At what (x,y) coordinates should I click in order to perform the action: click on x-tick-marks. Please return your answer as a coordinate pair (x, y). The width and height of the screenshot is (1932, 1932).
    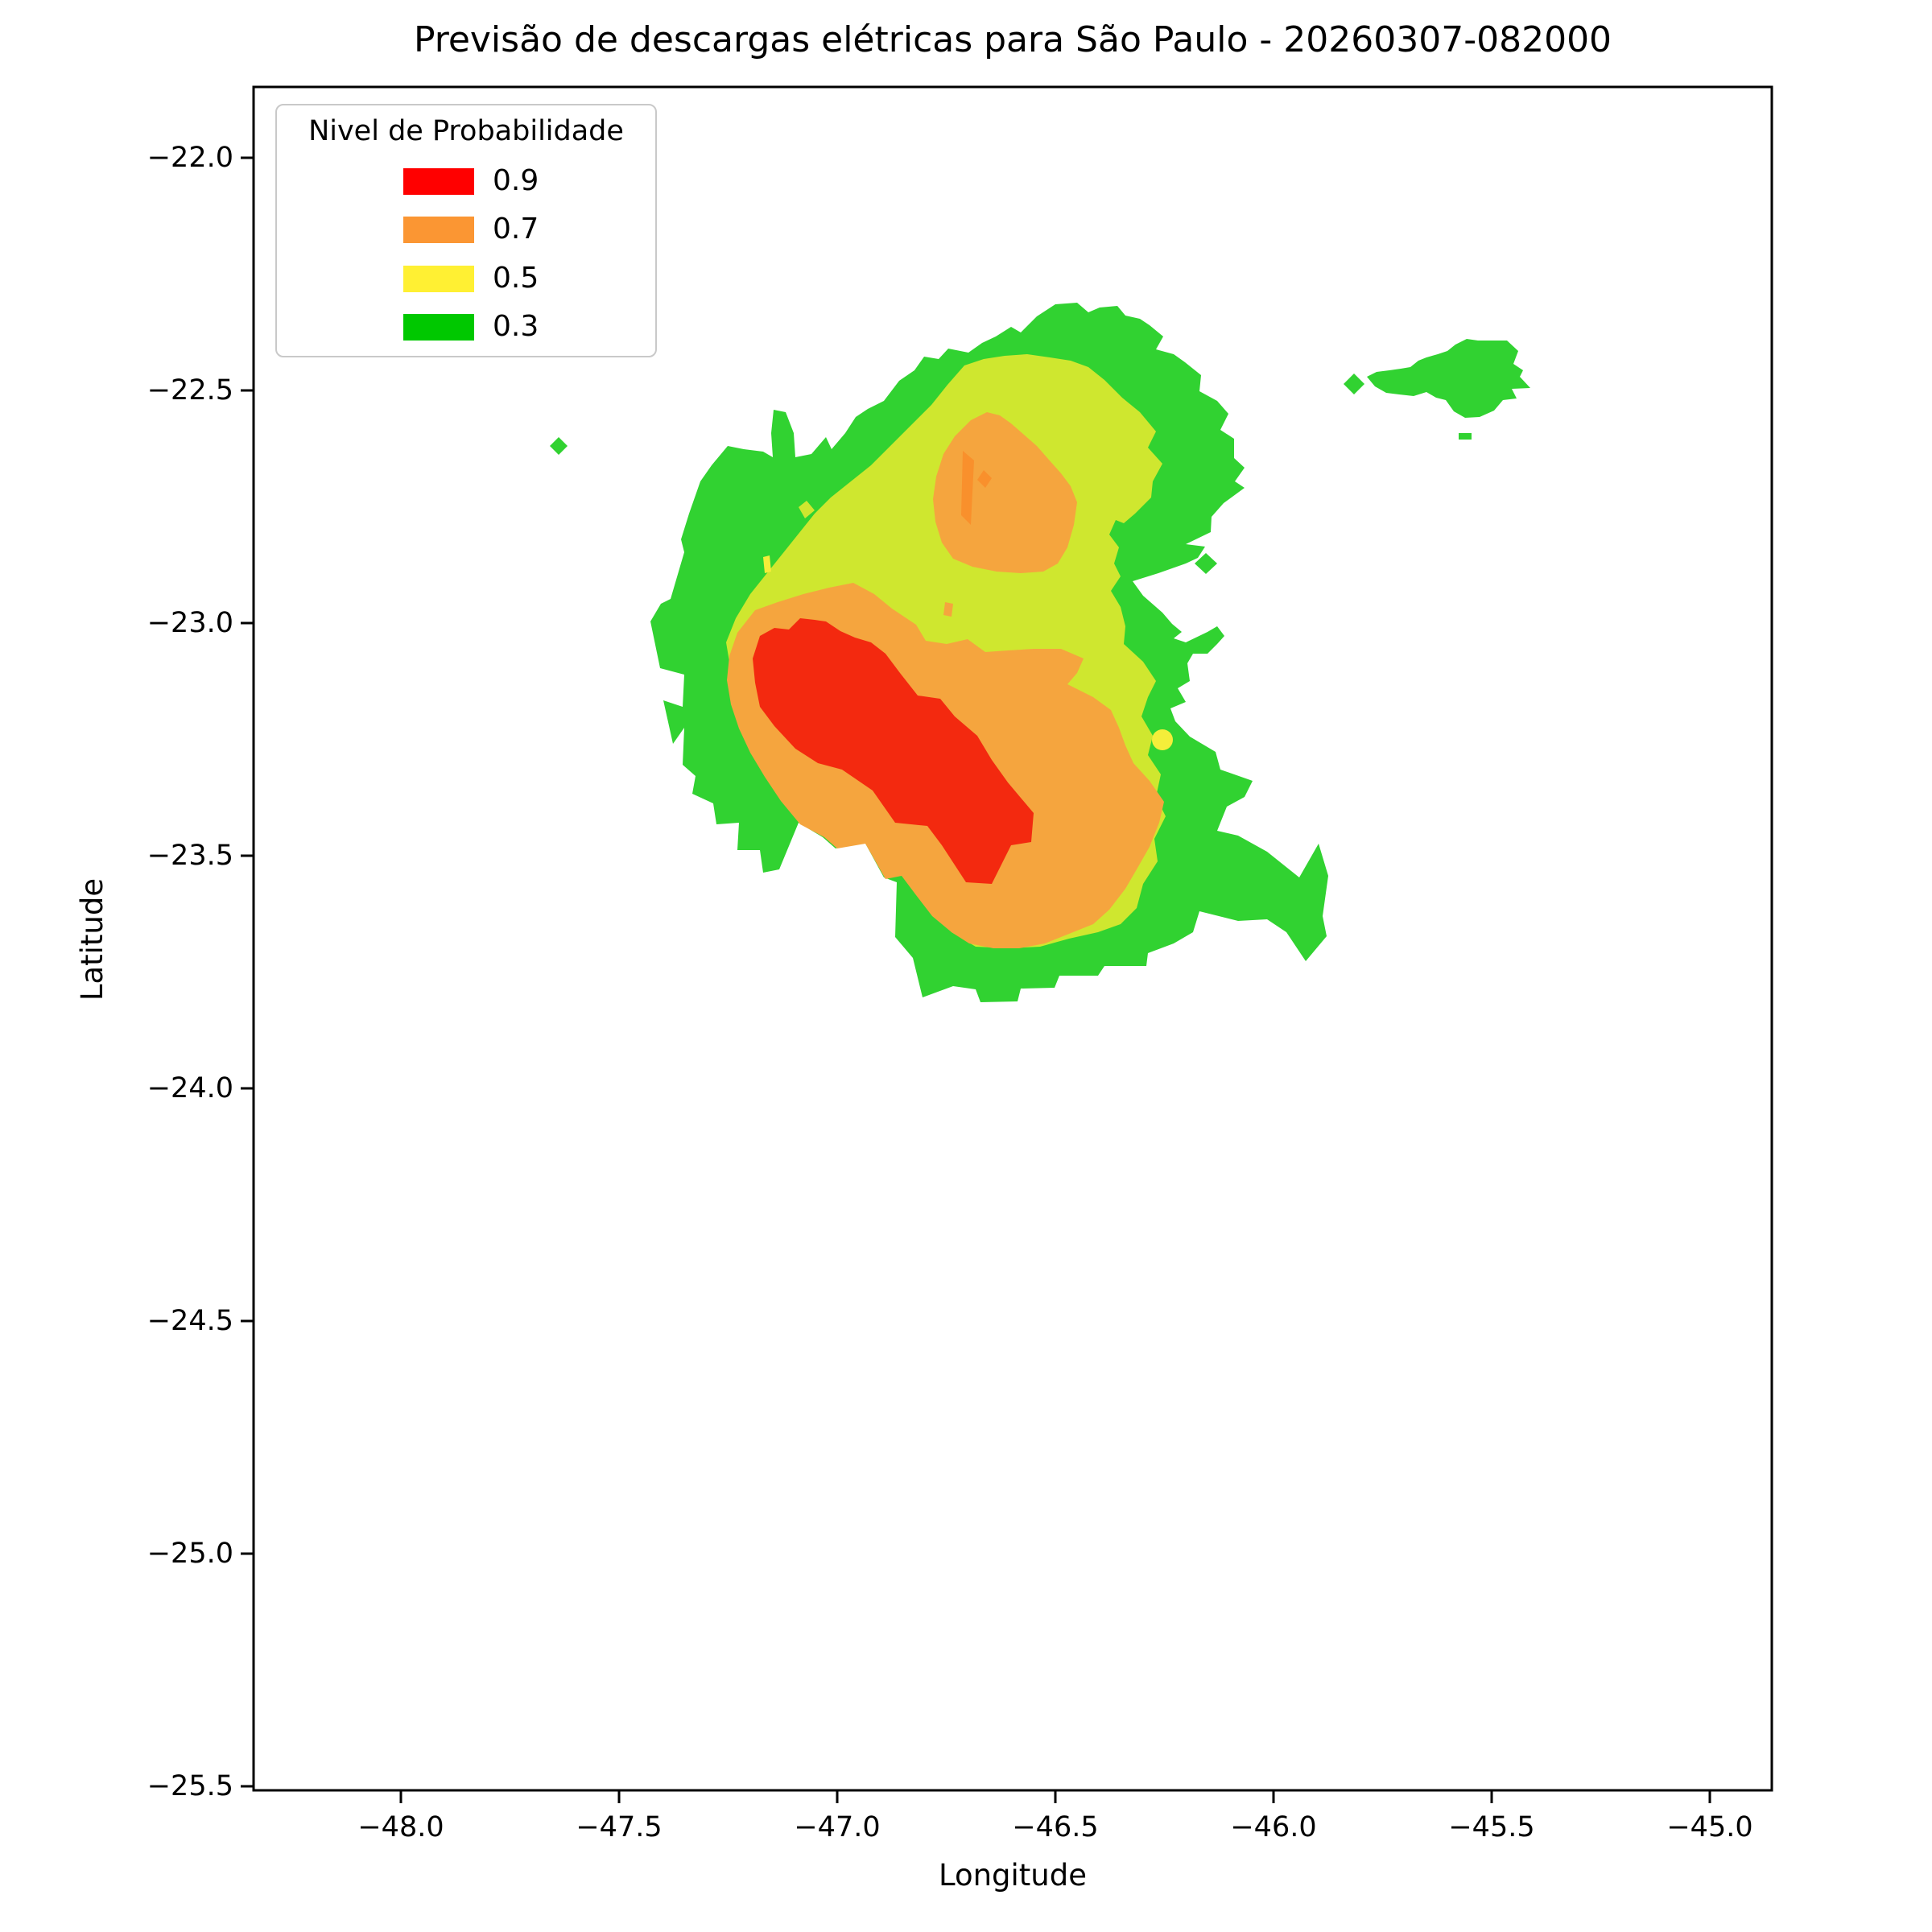
    Looking at the image, I should click on (1055, 1796).